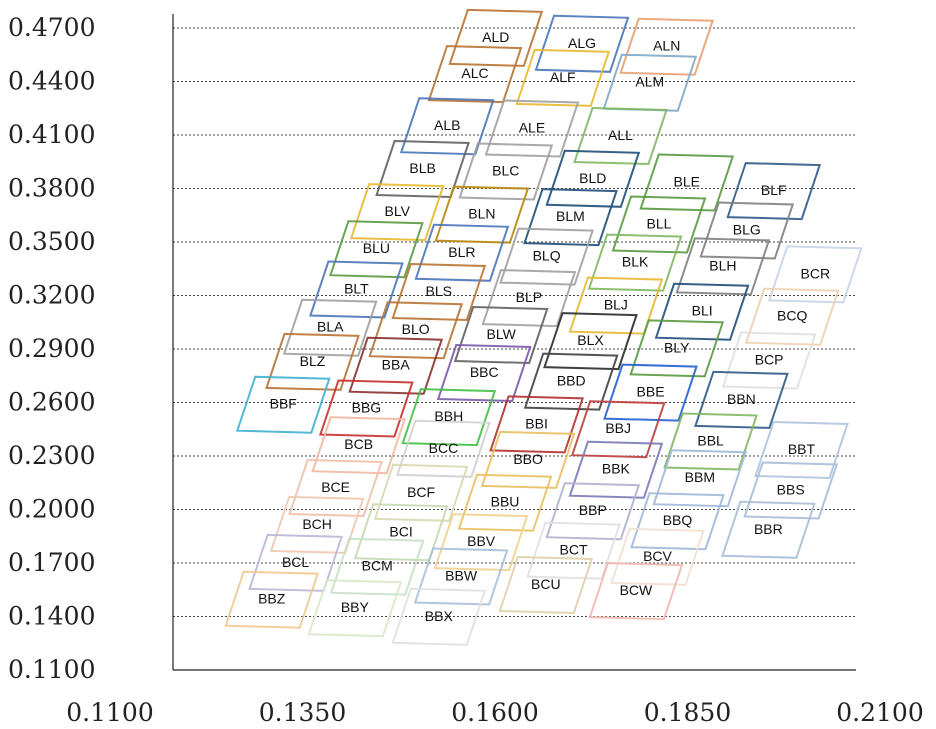  What do you see at coordinates (741, 399) in the screenshot?
I see `cell-label: BBN` at bounding box center [741, 399].